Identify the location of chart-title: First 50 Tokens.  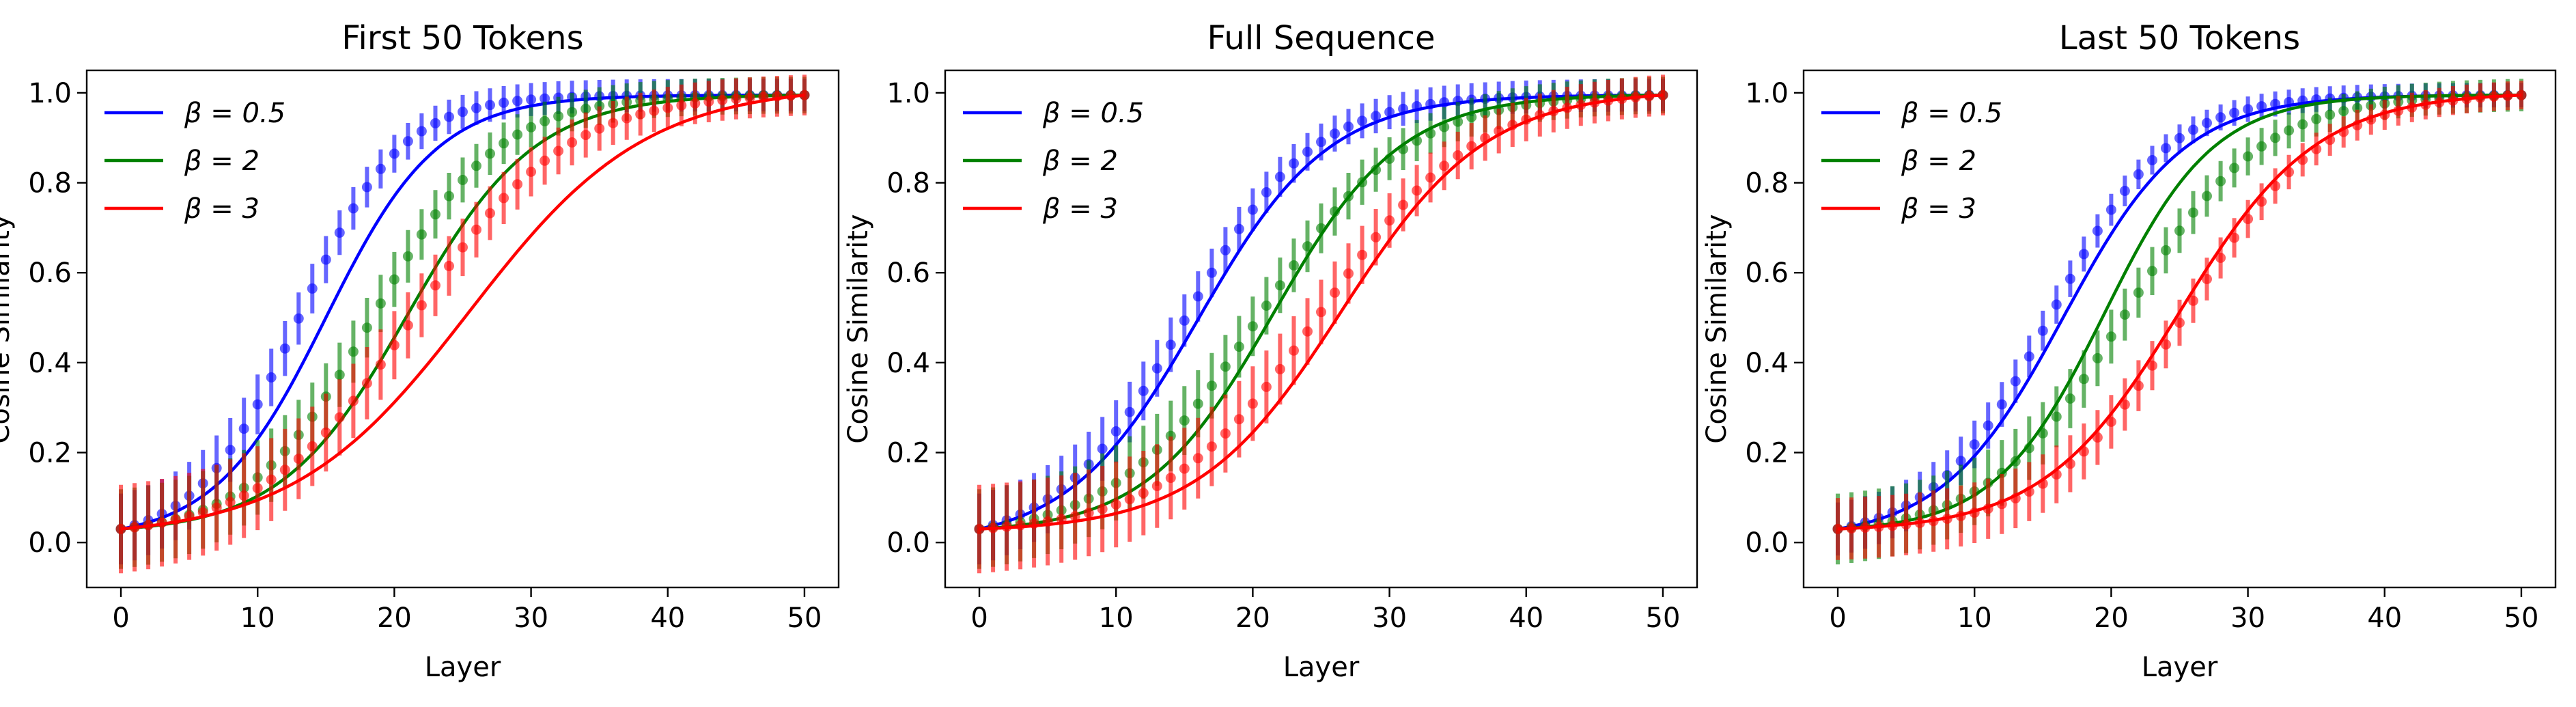
(462, 38).